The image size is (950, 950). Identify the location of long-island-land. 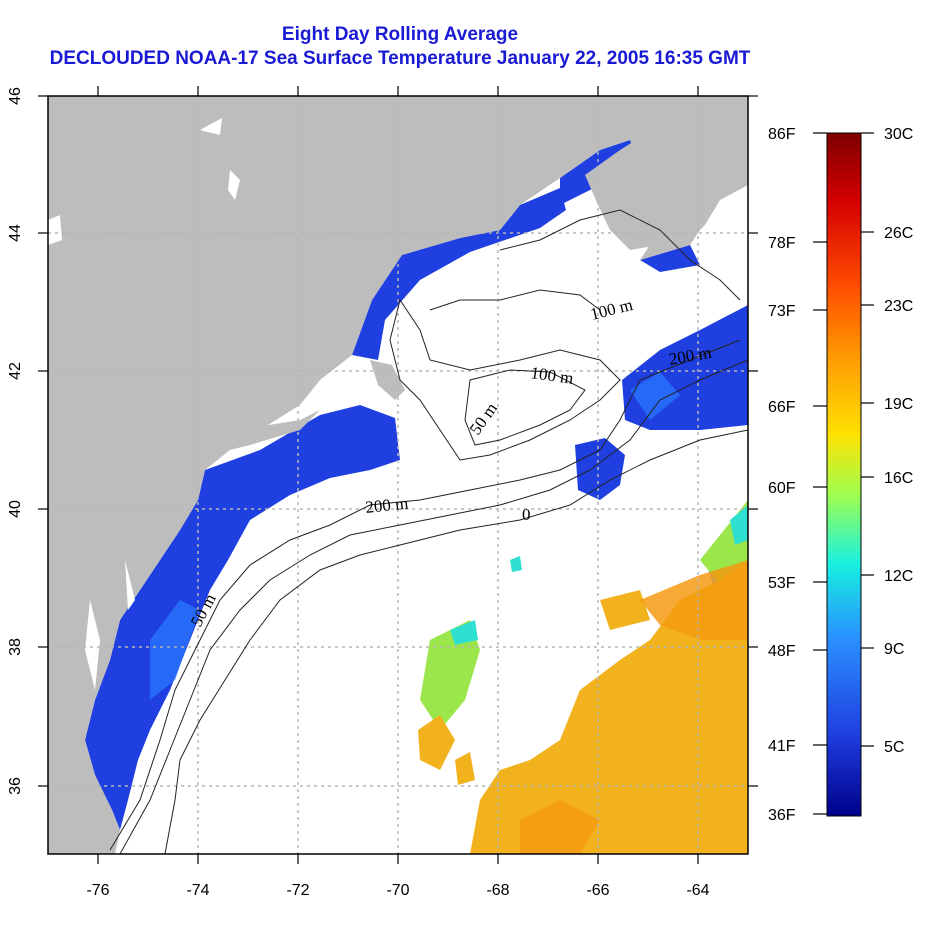
(262, 432).